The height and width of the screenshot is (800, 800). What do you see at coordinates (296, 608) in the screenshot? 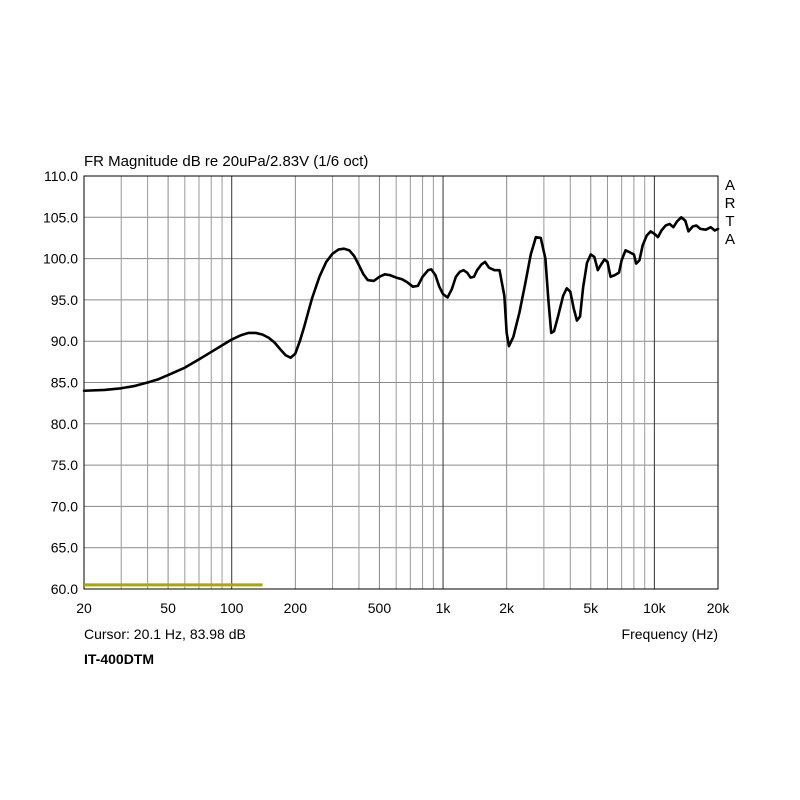
I see `x-tick-label: 200` at bounding box center [296, 608].